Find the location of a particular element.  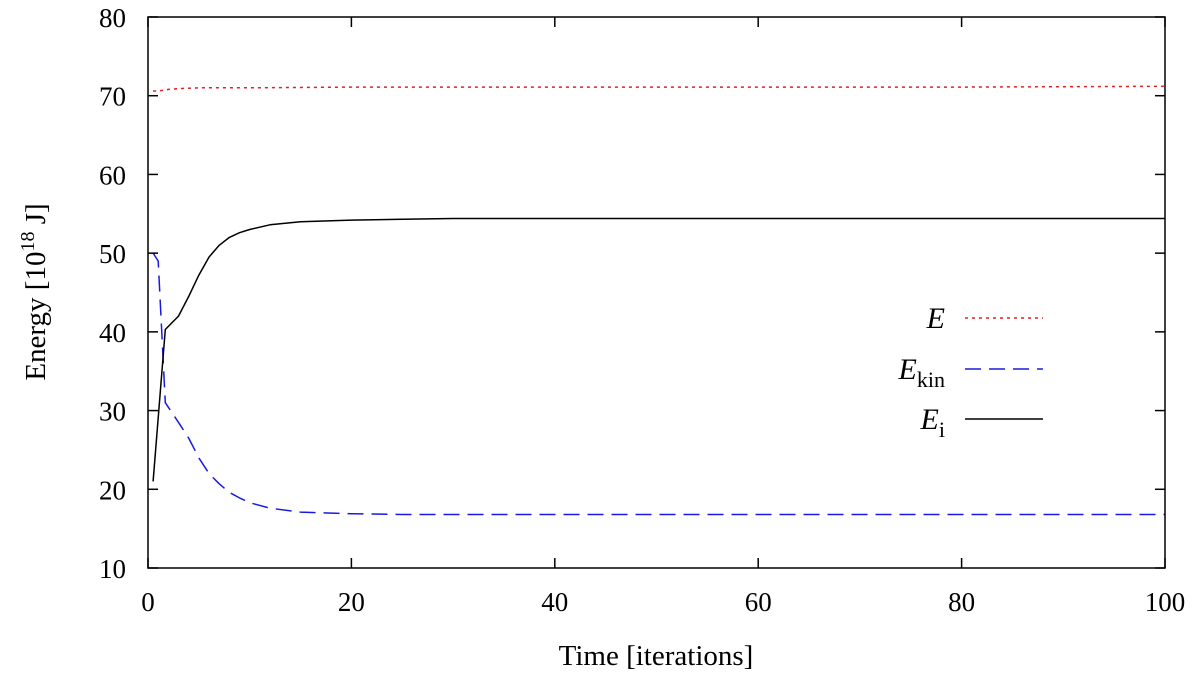

x-tick-label: 100 is located at coordinates (1165, 602).